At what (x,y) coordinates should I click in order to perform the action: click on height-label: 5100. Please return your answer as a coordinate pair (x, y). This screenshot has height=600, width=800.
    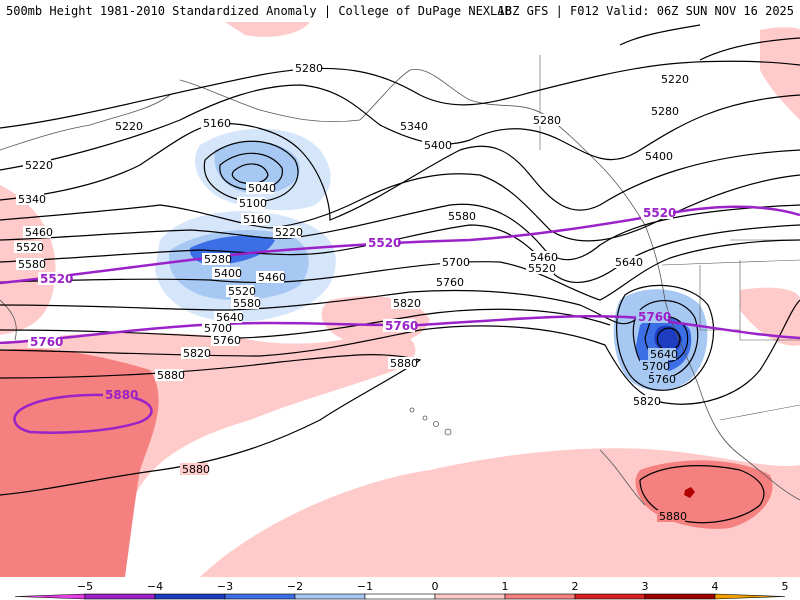
    Looking at the image, I should click on (253, 203).